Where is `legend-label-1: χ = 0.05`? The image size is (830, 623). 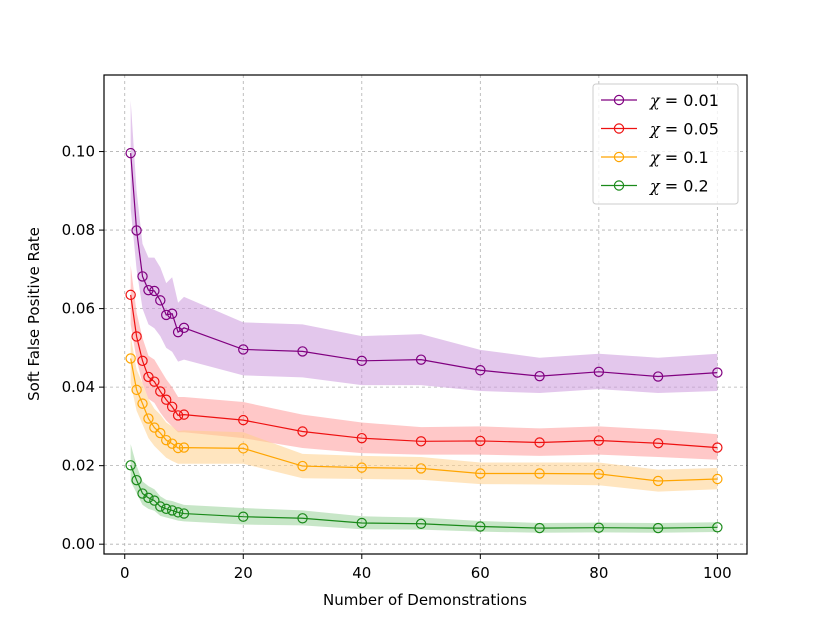
legend-label-1: χ = 0.05 is located at coordinates (684, 129).